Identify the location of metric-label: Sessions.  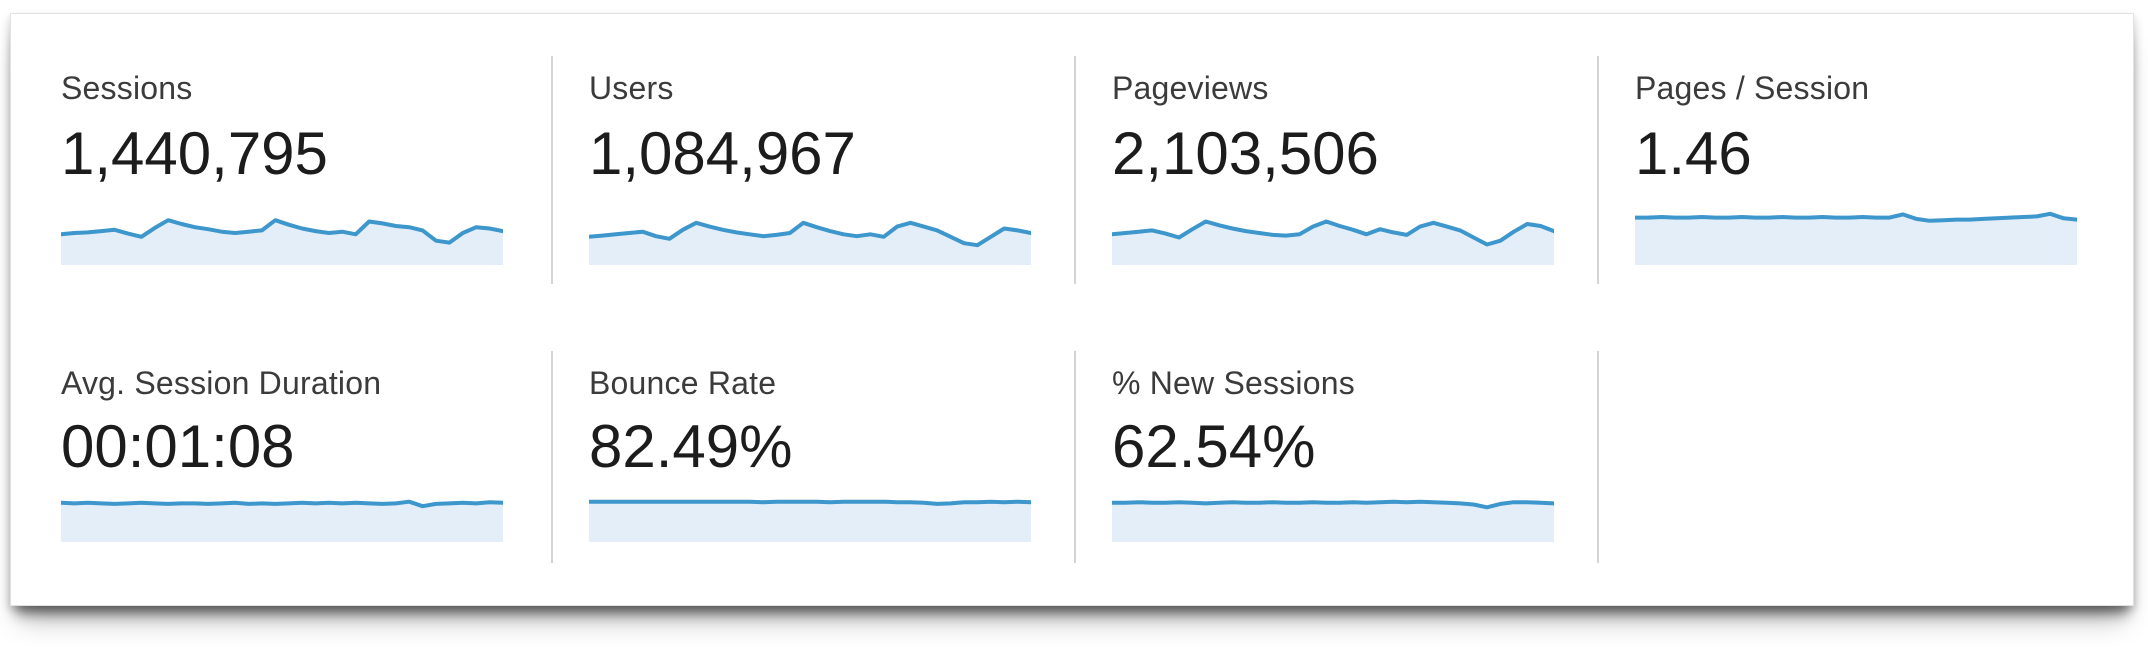
(127, 88).